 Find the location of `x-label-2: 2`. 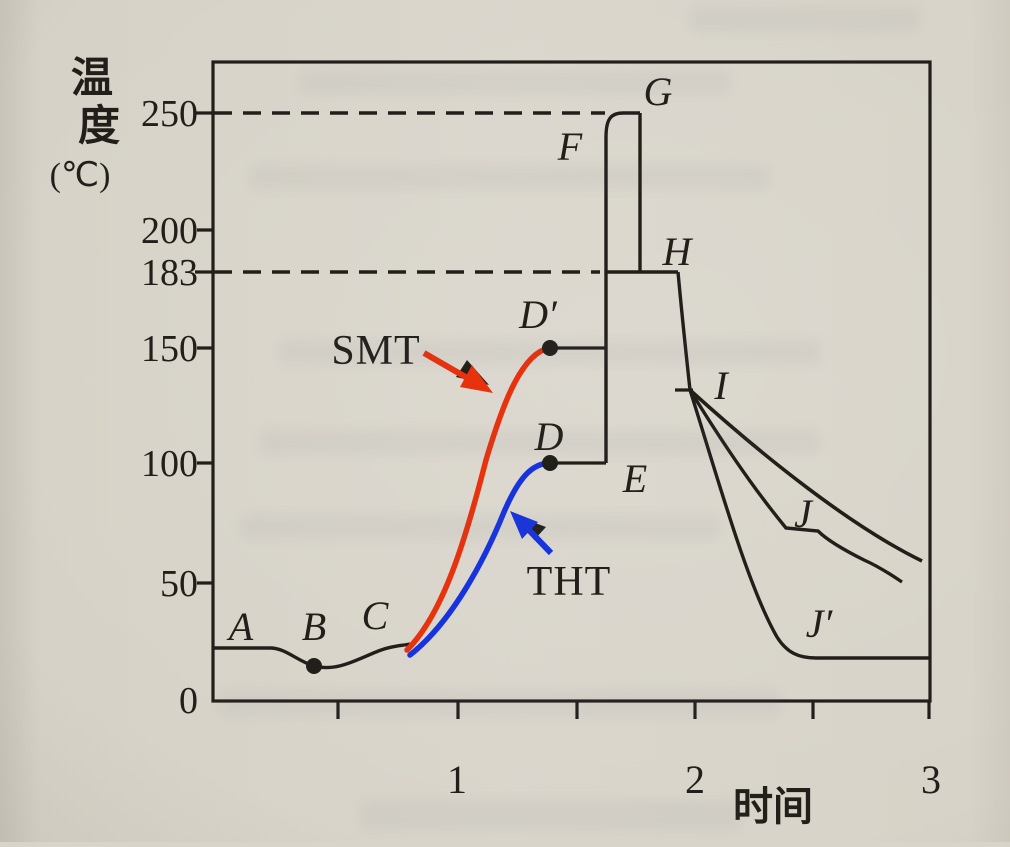

x-label-2: 2 is located at coordinates (695, 779).